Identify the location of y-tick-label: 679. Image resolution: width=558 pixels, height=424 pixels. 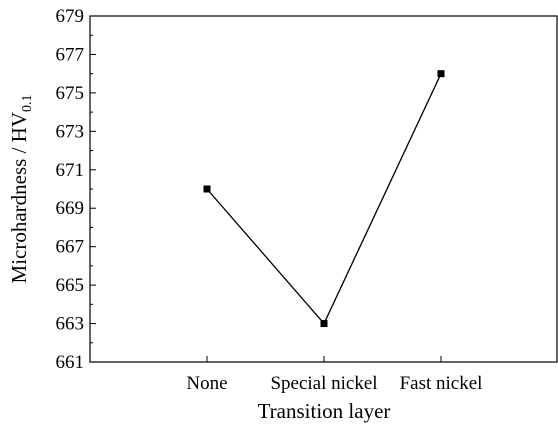
(70, 16).